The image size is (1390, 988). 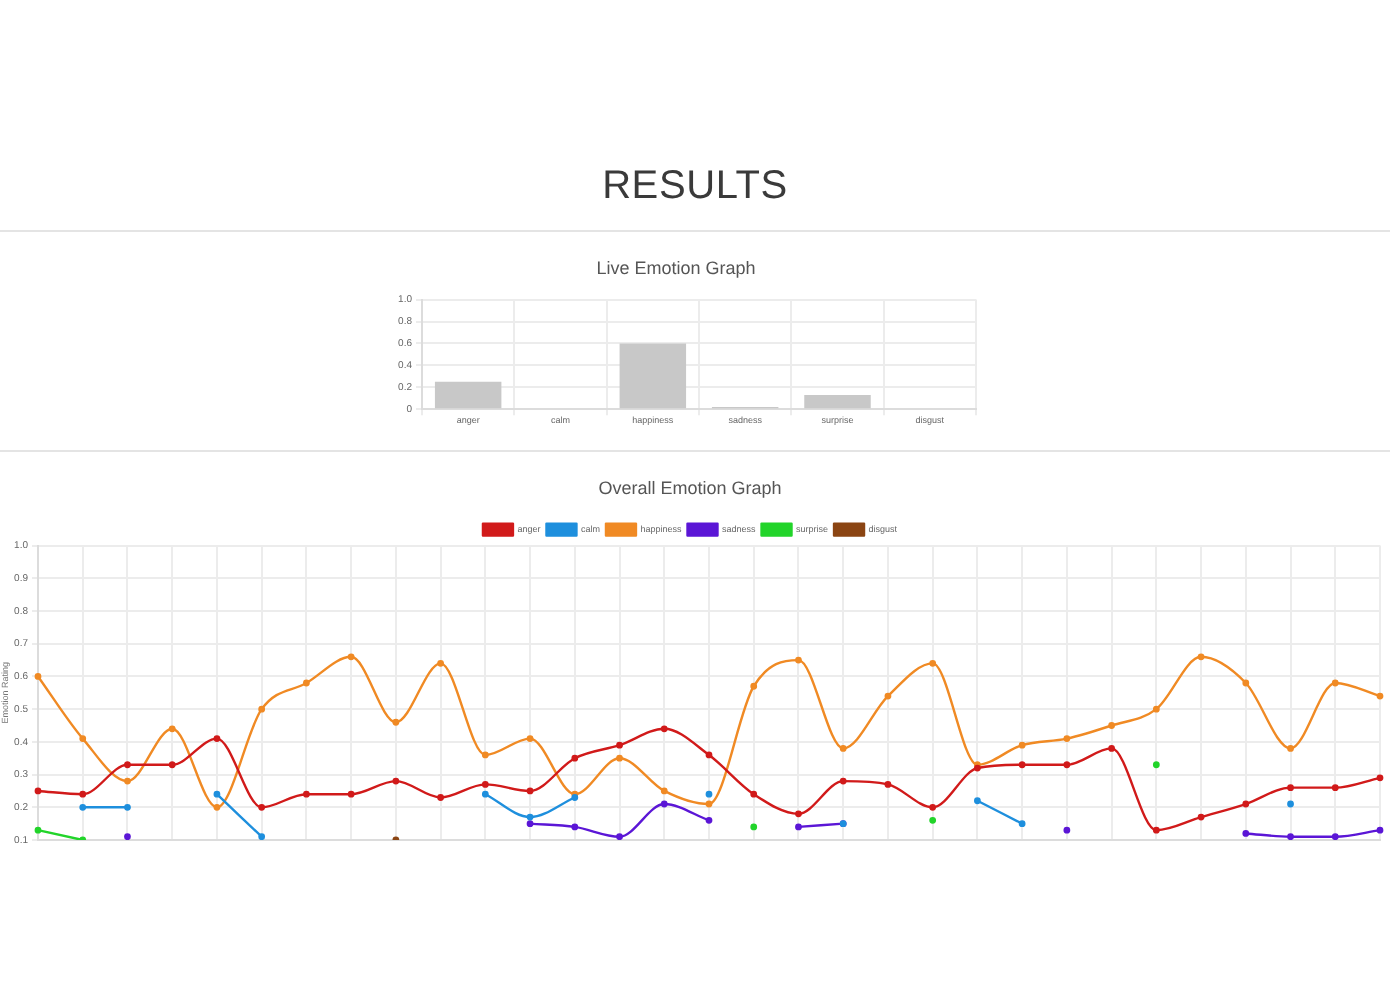 What do you see at coordinates (690, 487) in the screenshot?
I see `chart-title: Overall Emotion Graph` at bounding box center [690, 487].